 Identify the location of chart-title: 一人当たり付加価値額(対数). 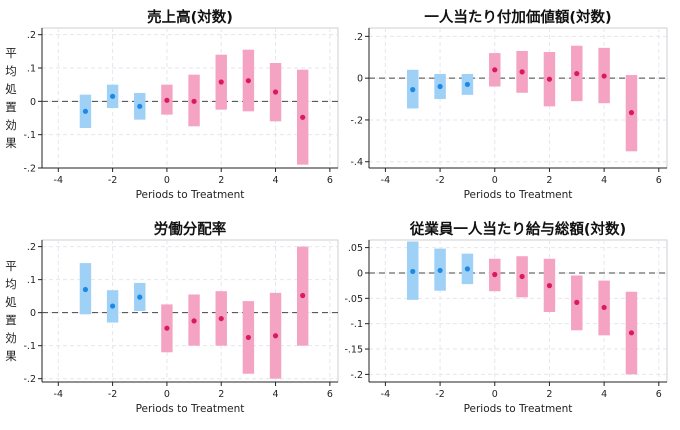
(517, 17).